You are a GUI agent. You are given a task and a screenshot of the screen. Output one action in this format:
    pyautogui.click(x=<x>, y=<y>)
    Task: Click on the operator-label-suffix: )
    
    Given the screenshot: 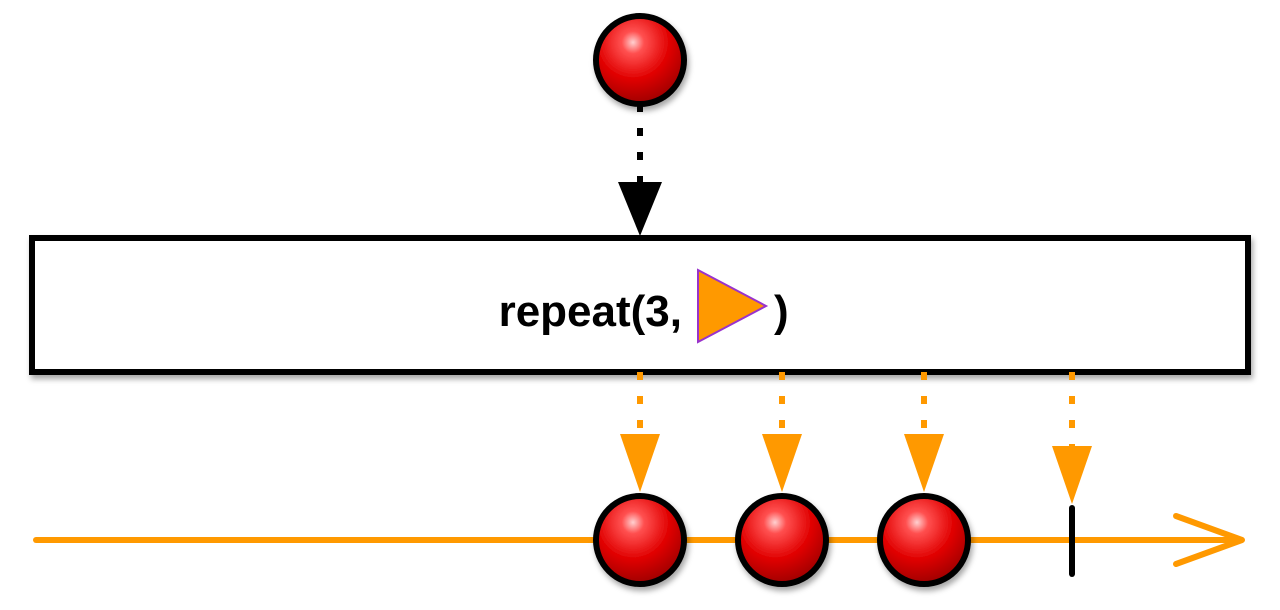 What is the action you would take?
    pyautogui.click(x=781, y=311)
    